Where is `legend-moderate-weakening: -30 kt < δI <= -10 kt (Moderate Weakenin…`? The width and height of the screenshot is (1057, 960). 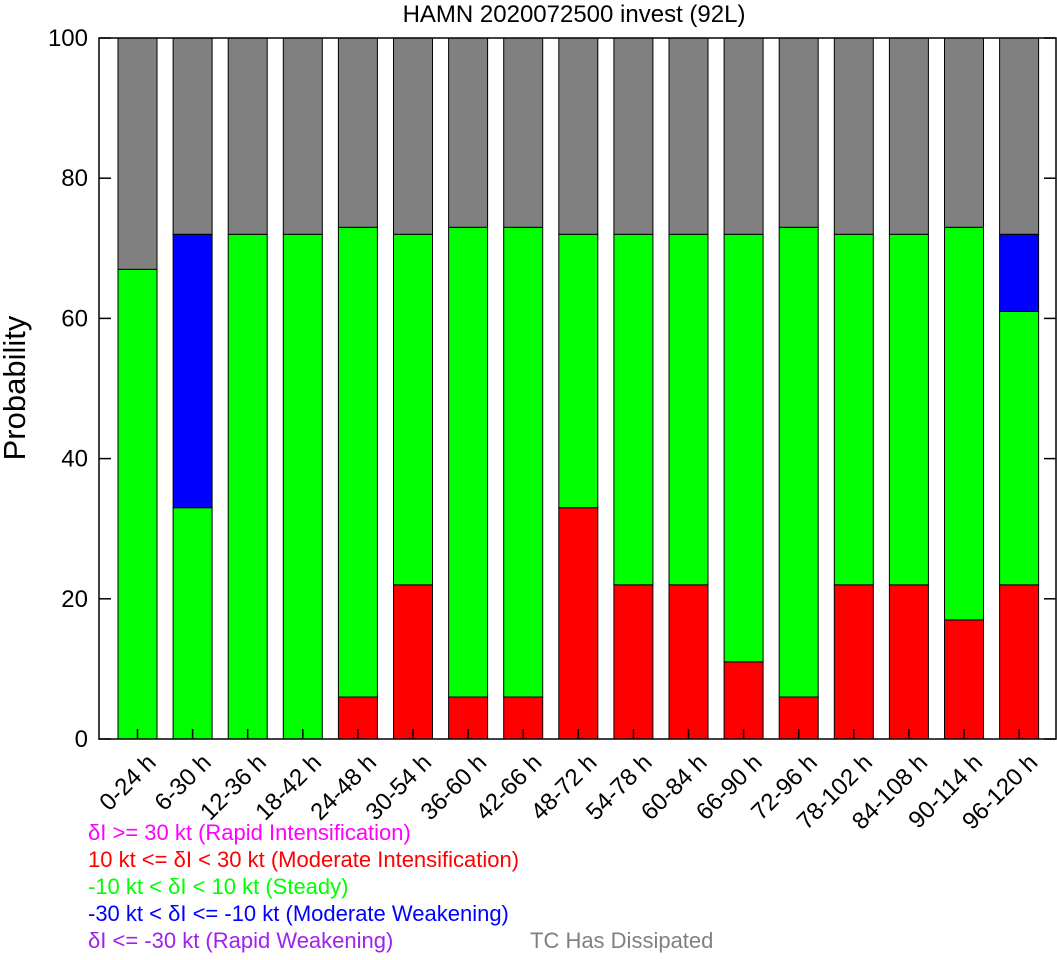
legend-moderate-weakening: -30 kt < δI <= -10 kt (Moderate Weakenin… is located at coordinates (298, 913).